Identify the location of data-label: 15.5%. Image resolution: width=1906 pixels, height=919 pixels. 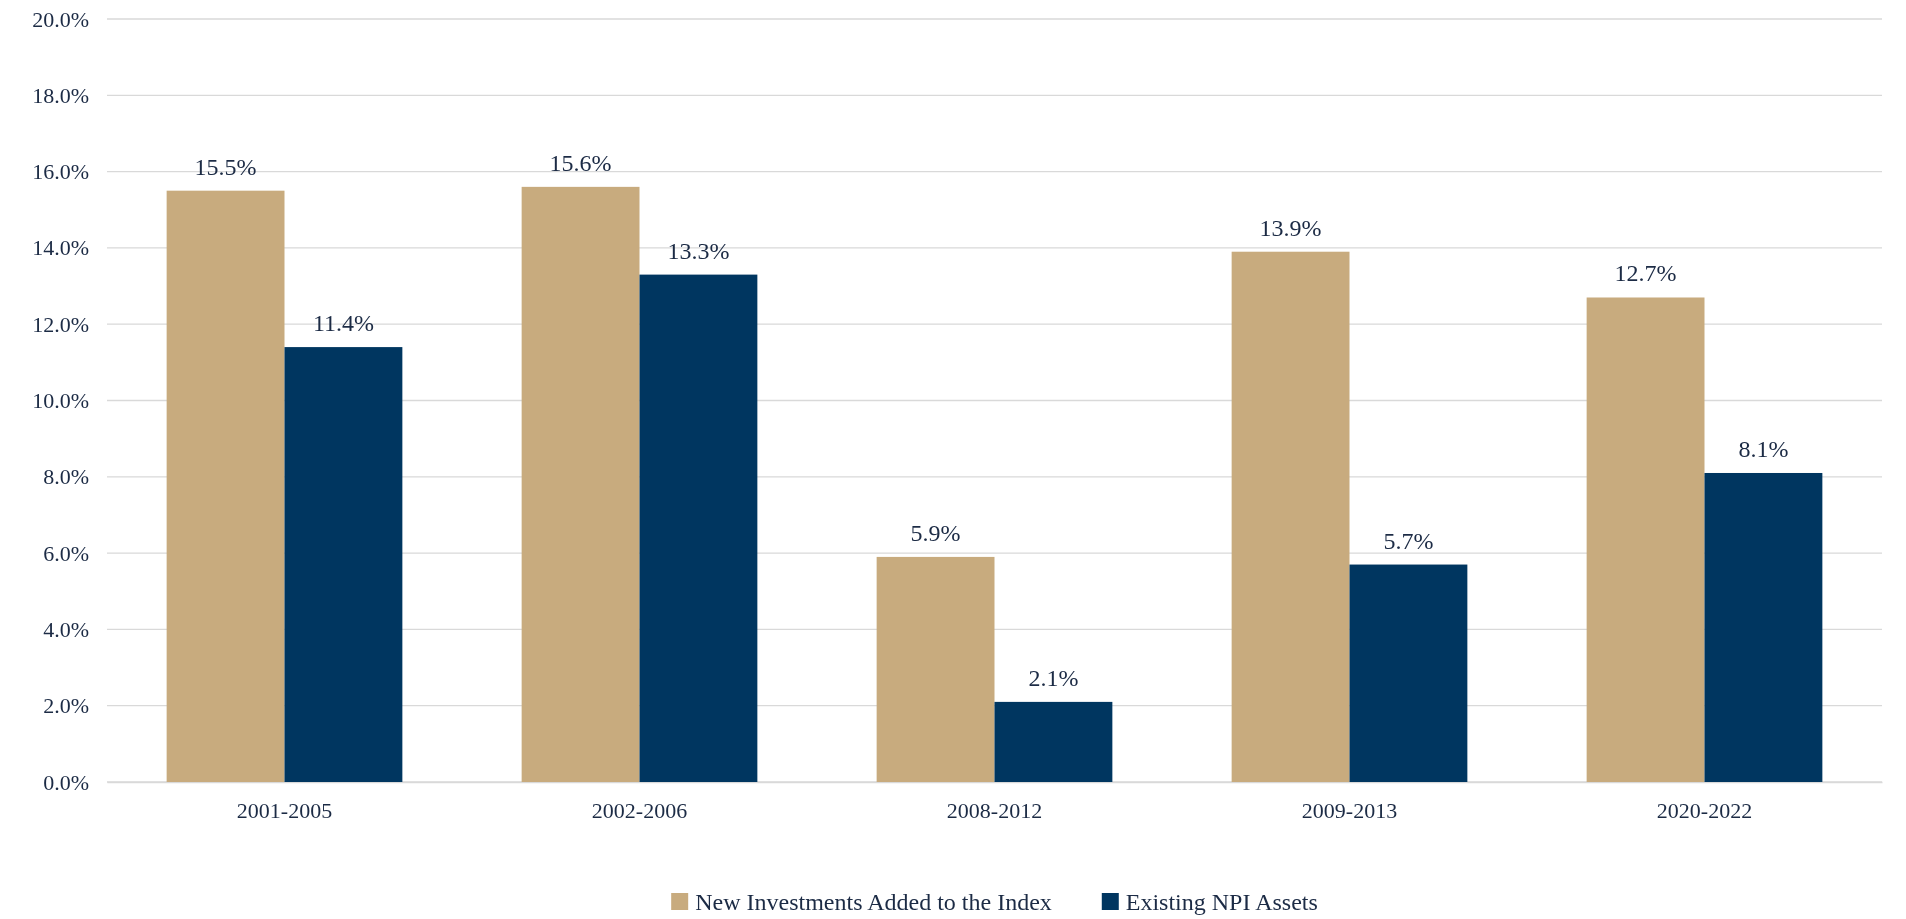
(225, 166).